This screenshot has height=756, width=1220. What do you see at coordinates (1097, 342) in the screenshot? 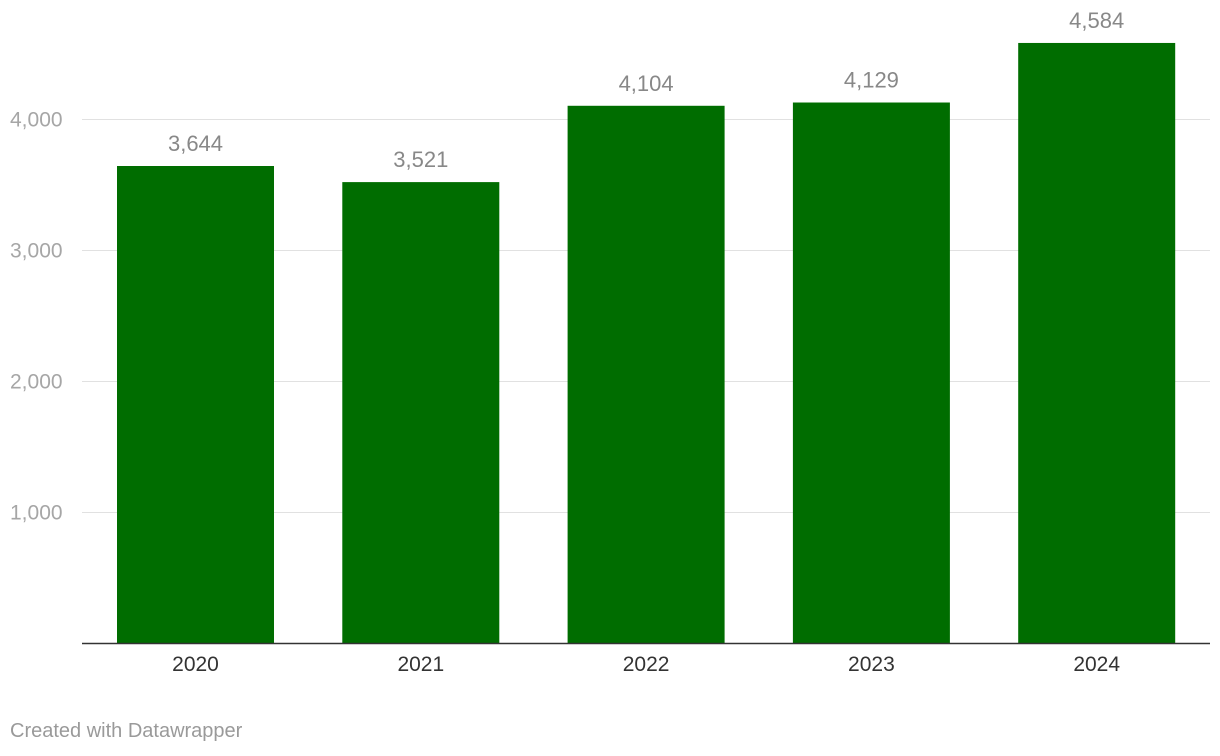
I see `bar-2024` at bounding box center [1097, 342].